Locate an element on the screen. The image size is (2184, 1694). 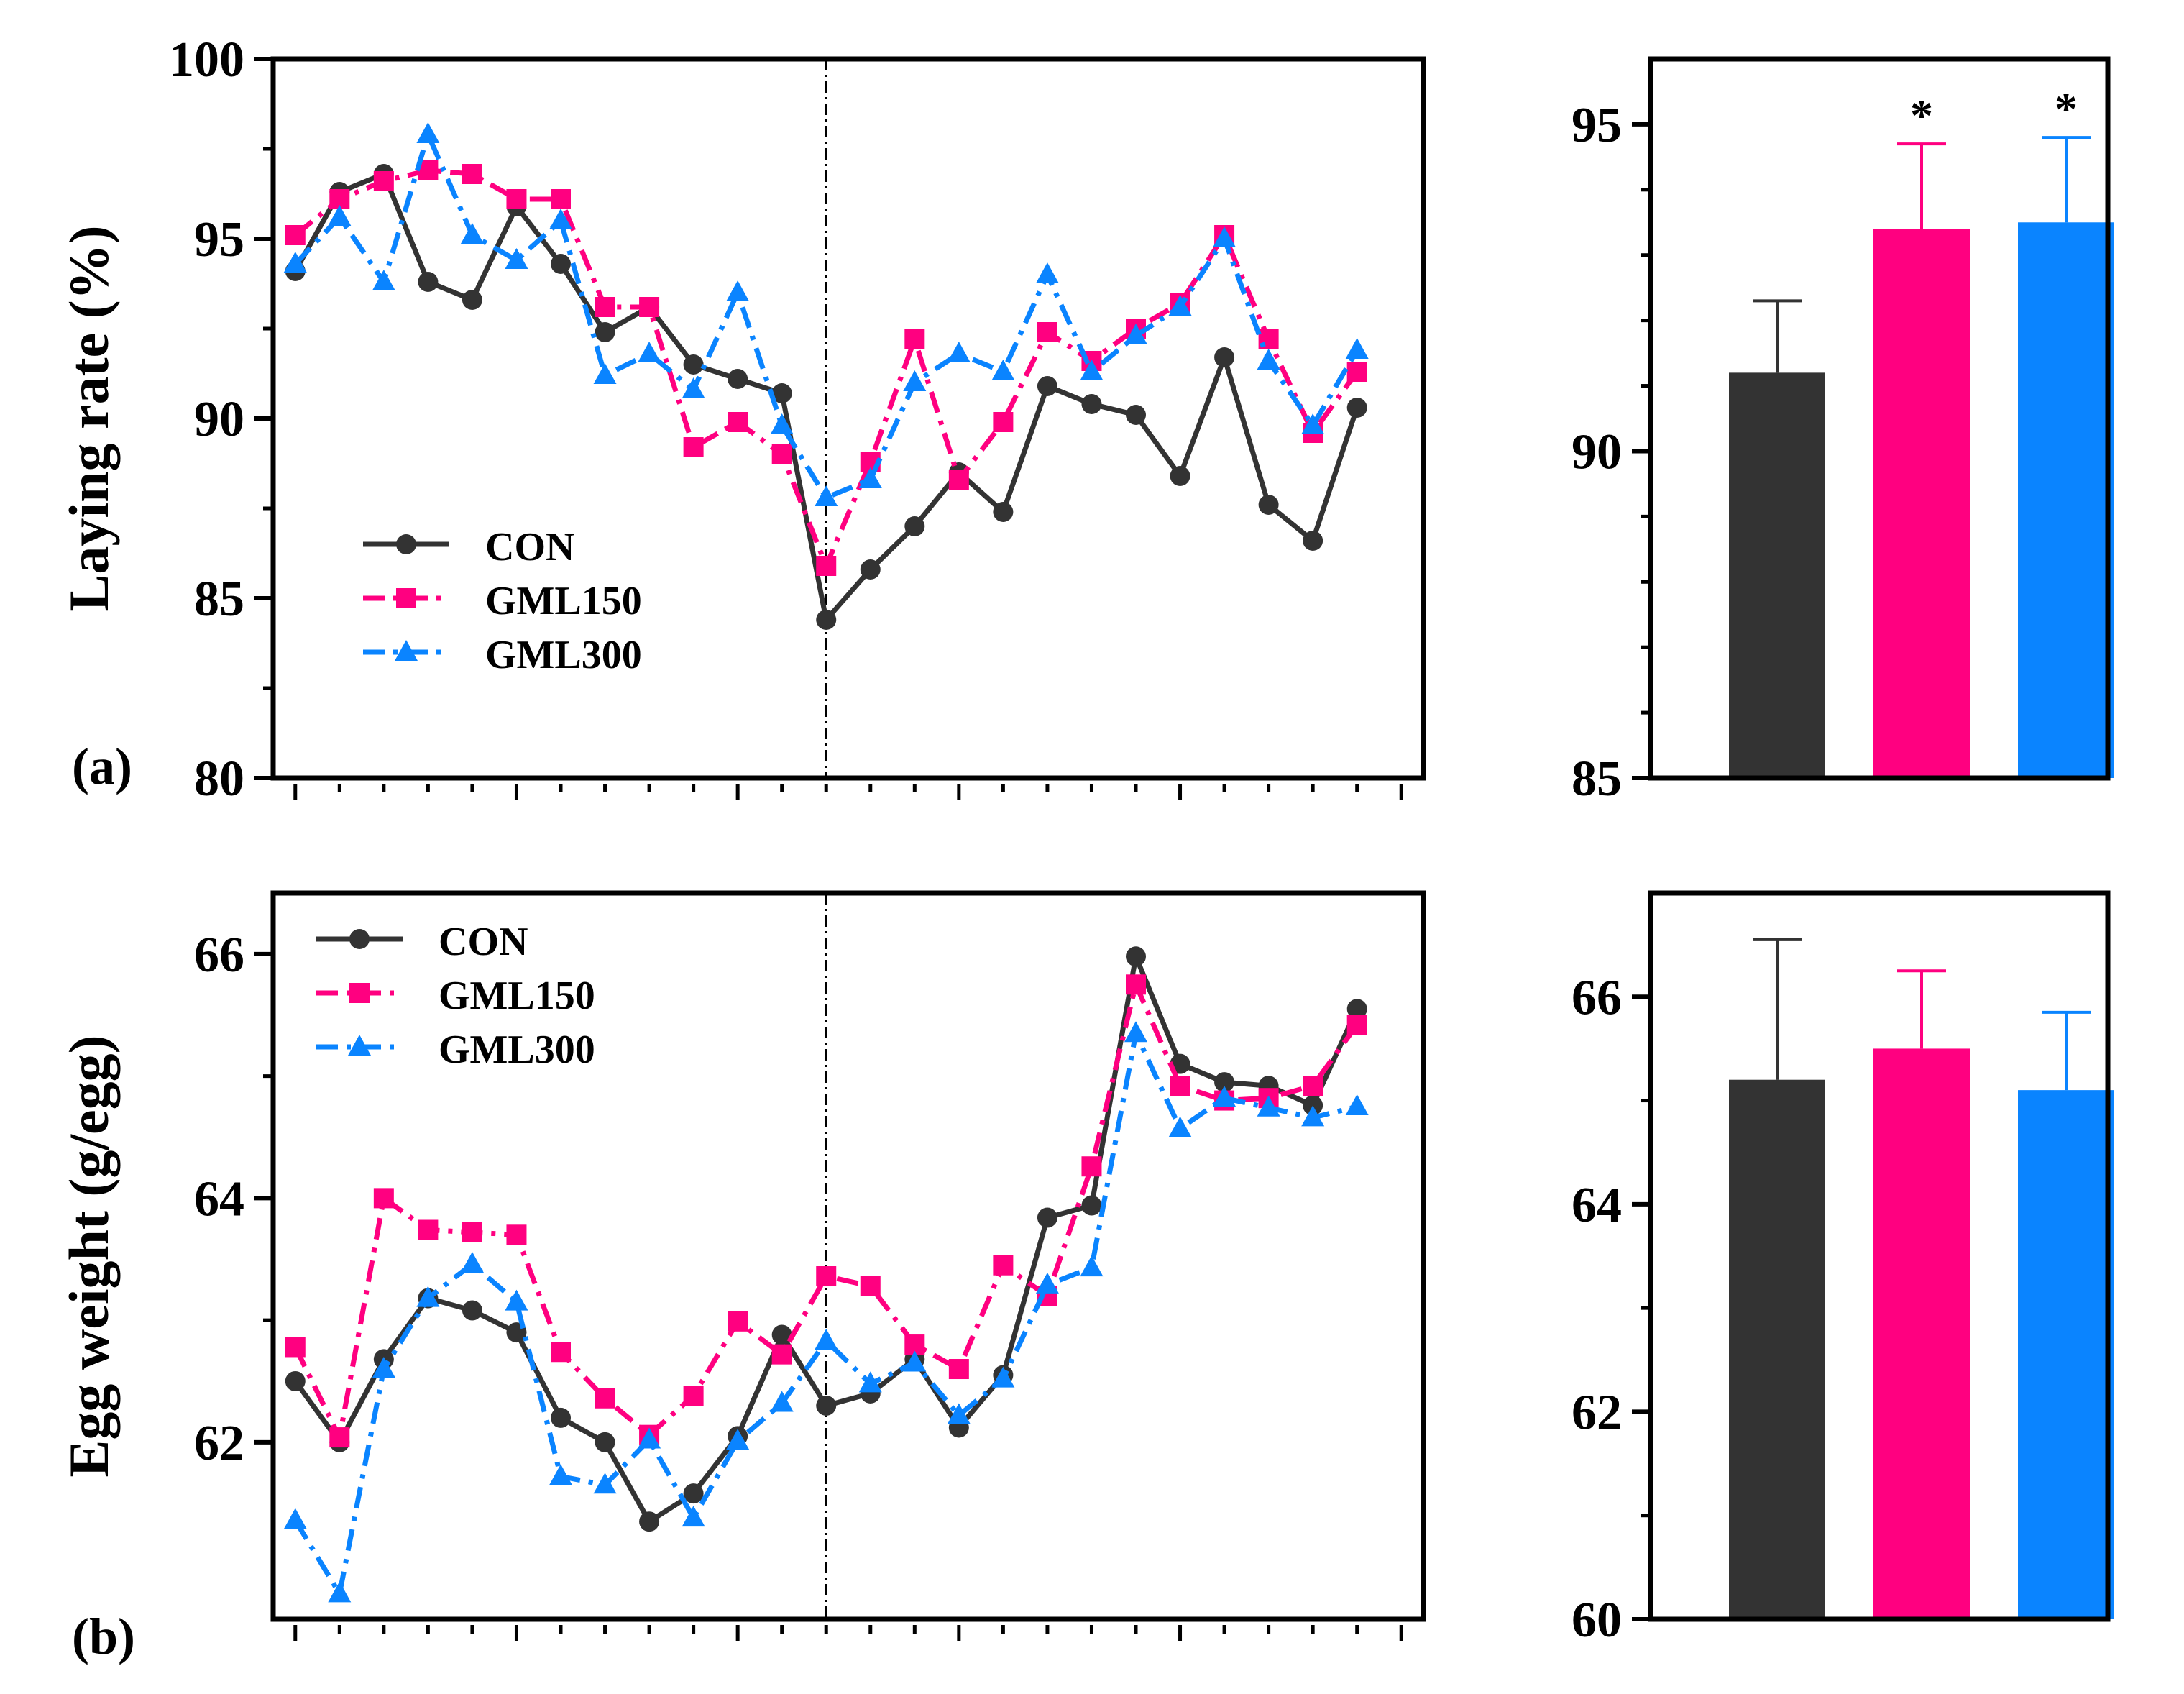
y-tick-label: 66 is located at coordinates (219, 955).